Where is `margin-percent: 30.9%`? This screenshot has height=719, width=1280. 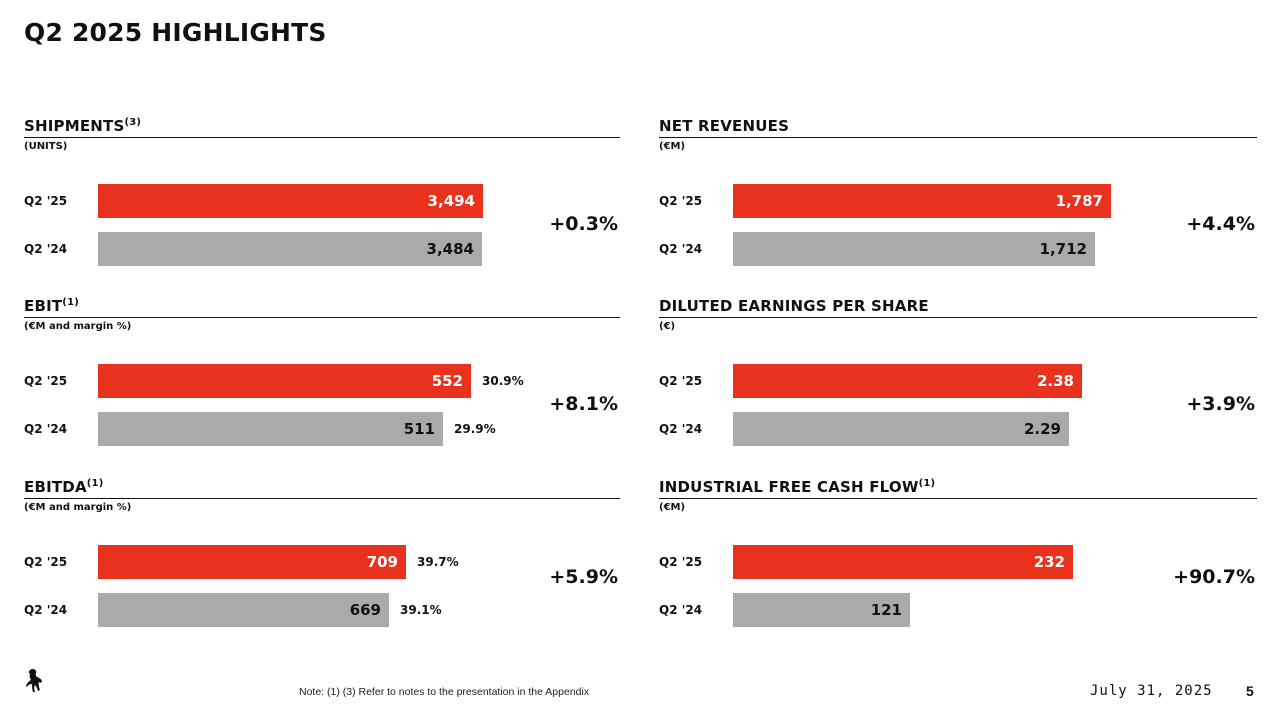 margin-percent: 30.9% is located at coordinates (503, 381).